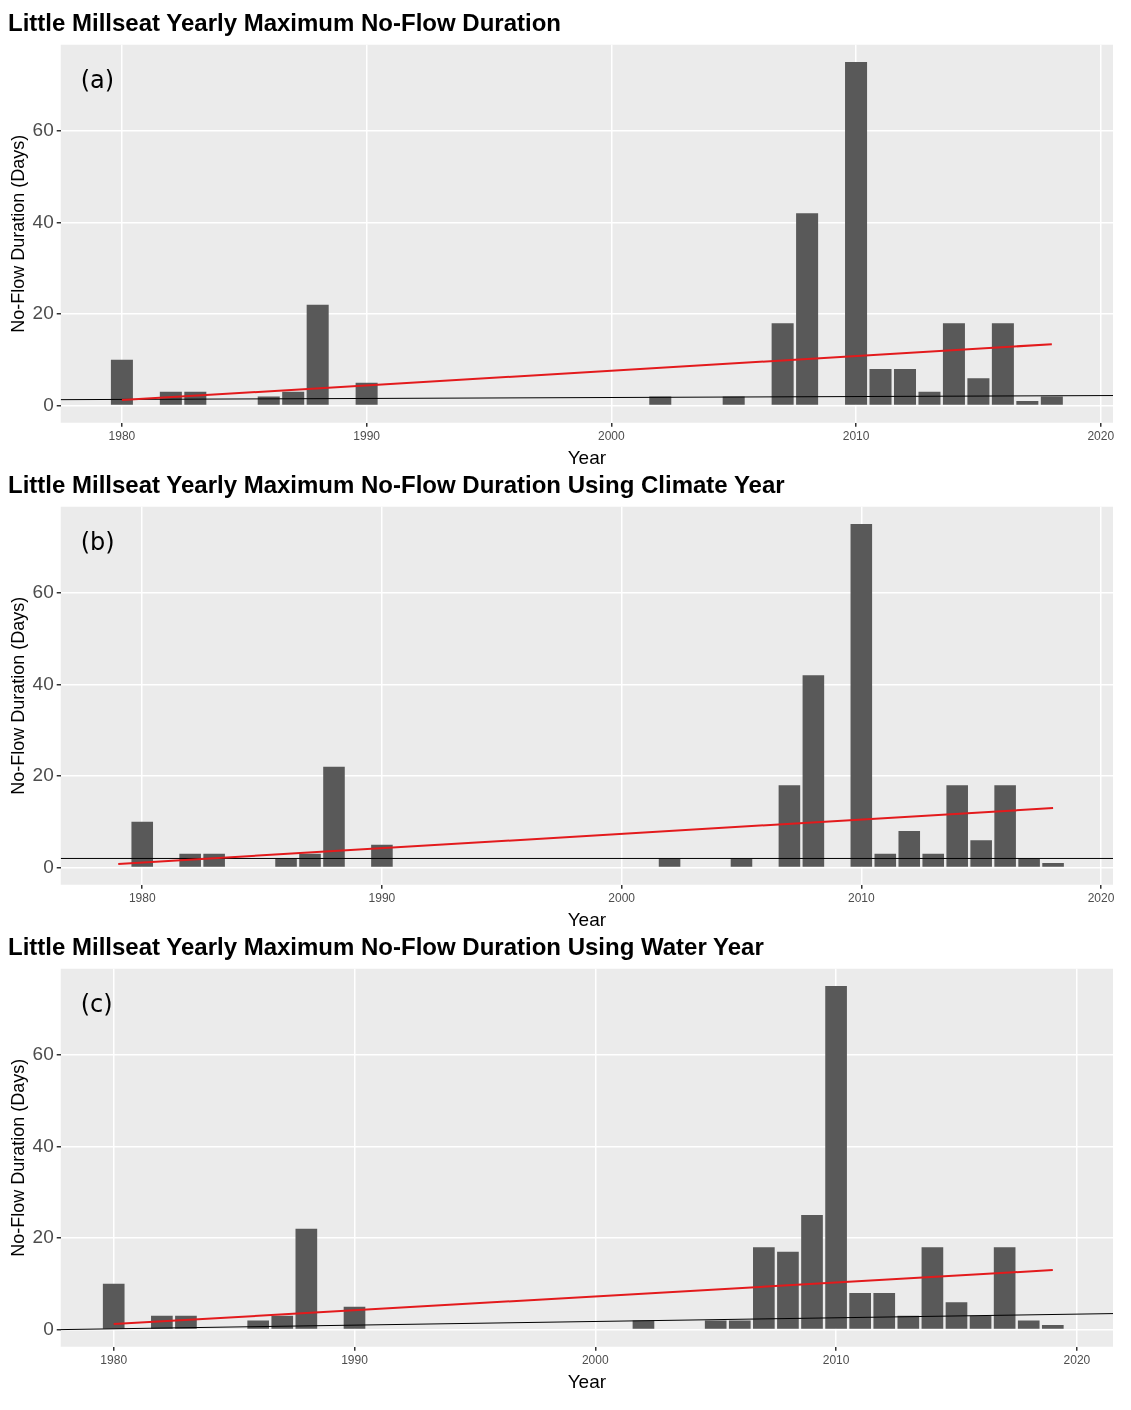 This screenshot has height=1410, width=1131. Describe the element at coordinates (386, 947) in the screenshot. I see `chart-title: Little Millseat Yearly Maximum No-Flow Duration Using Water Year` at that location.